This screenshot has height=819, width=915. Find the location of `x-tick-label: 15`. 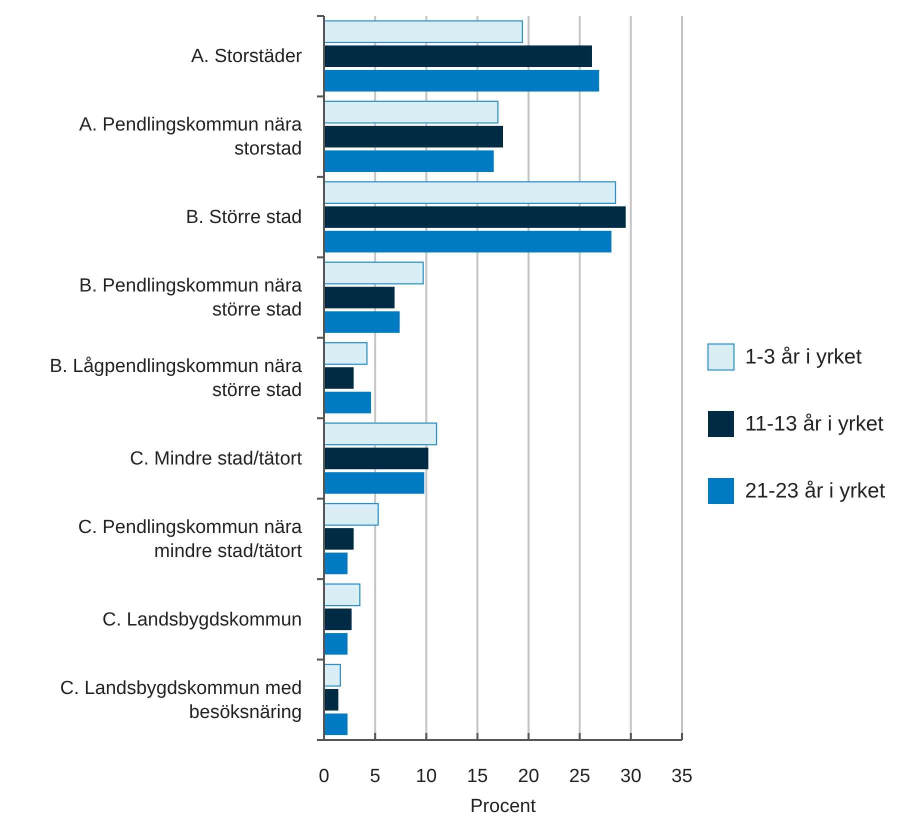

x-tick-label: 15 is located at coordinates (477, 776).